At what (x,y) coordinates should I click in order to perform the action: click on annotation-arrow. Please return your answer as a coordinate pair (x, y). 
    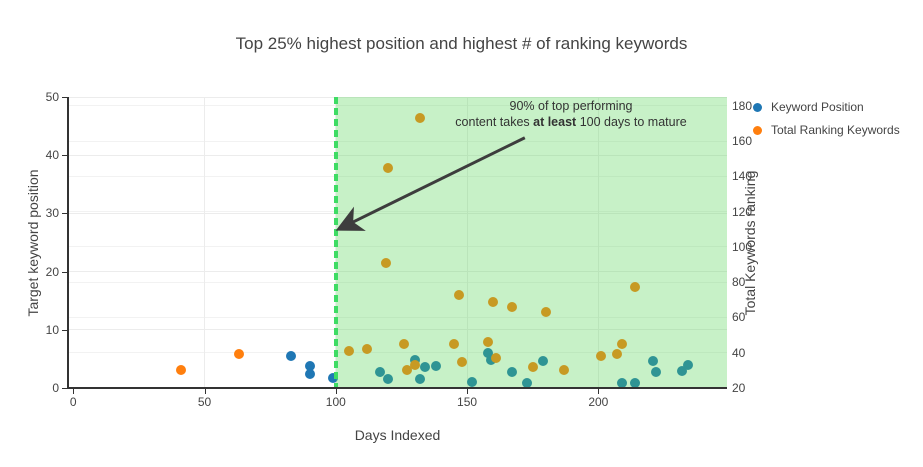
    Looking at the image, I should click on (430, 183).